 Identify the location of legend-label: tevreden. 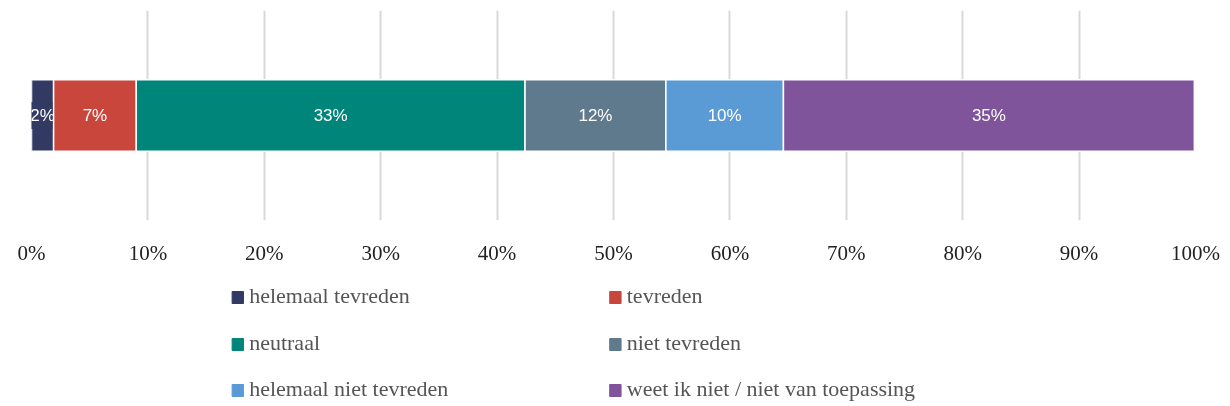
(664, 295).